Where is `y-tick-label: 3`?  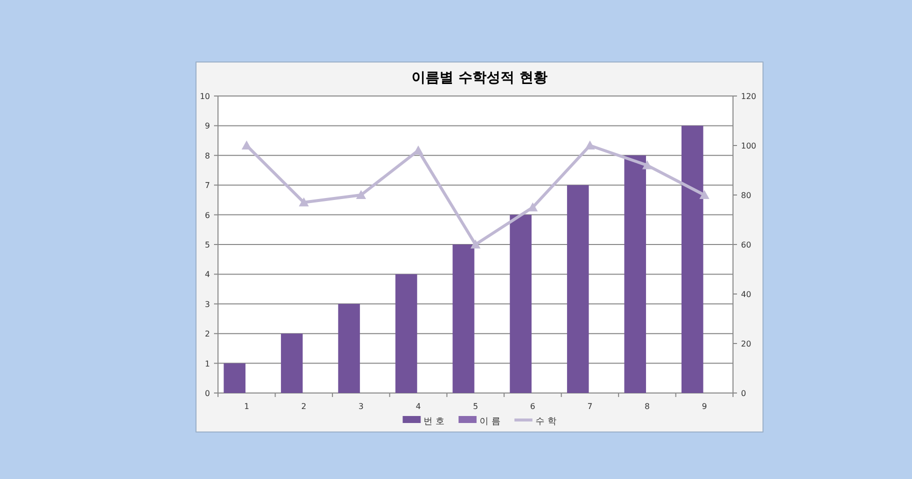
y-tick-label: 3 is located at coordinates (207, 304).